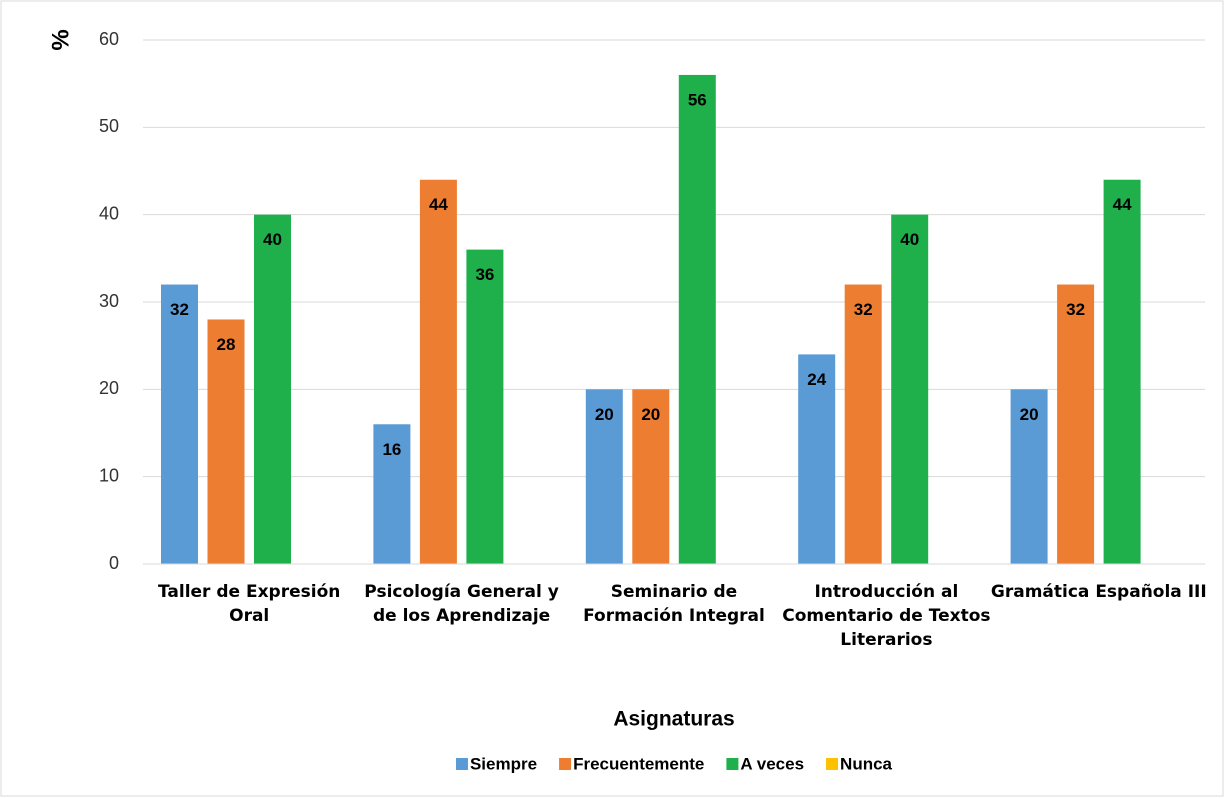 Image resolution: width=1225 pixels, height=798 pixels. Describe the element at coordinates (772, 763) in the screenshot. I see `legend-label: A veces` at that location.